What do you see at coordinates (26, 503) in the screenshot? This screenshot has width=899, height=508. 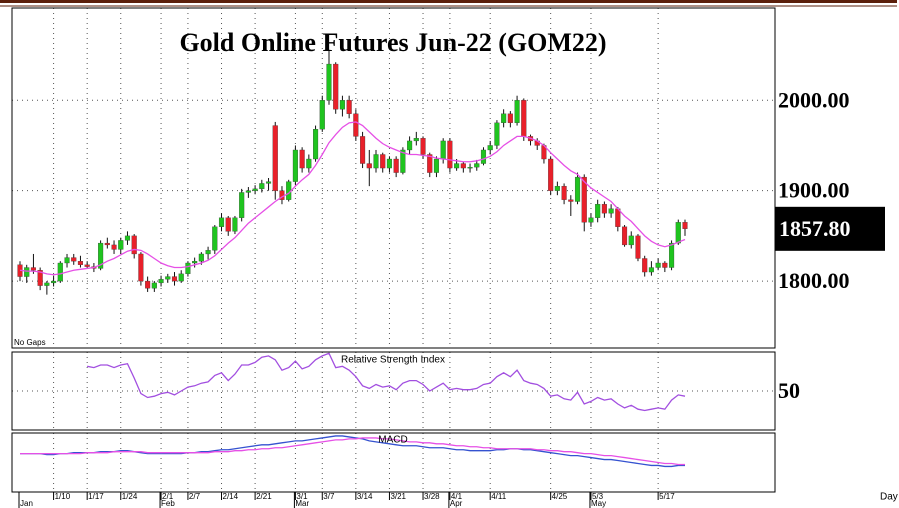 I see `month-label: Jan` at bounding box center [26, 503].